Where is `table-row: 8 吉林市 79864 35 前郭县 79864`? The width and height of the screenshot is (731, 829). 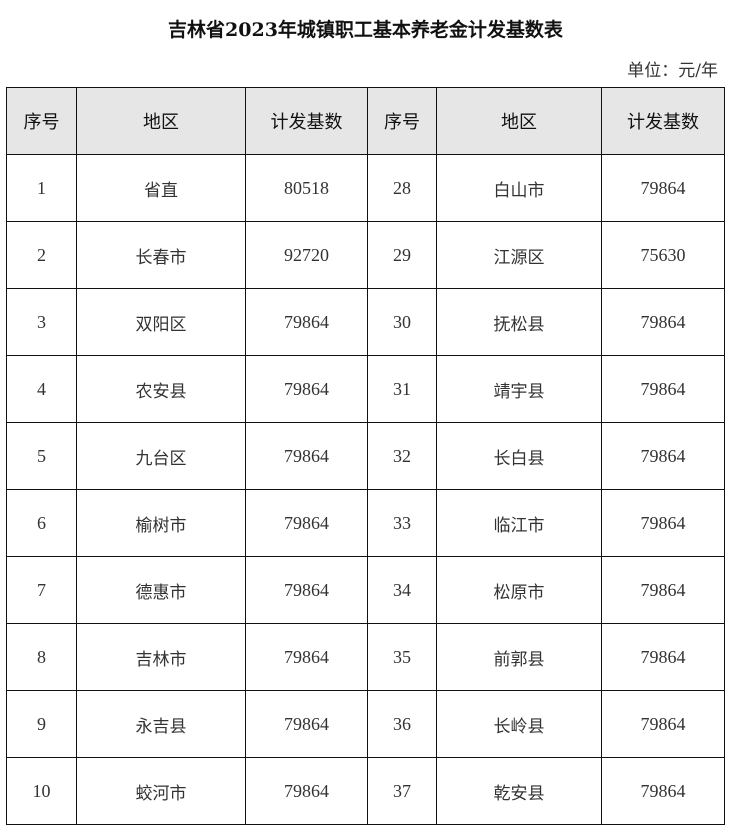 table-row: 8 吉林市 79864 35 前郭县 79864 is located at coordinates (365, 657).